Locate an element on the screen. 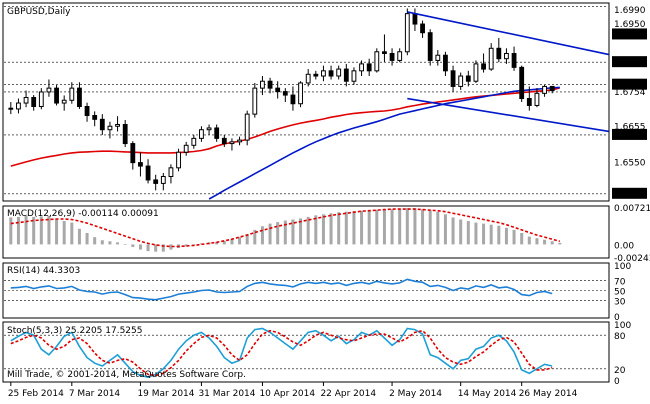  rsi-tick: 30 is located at coordinates (620, 303).